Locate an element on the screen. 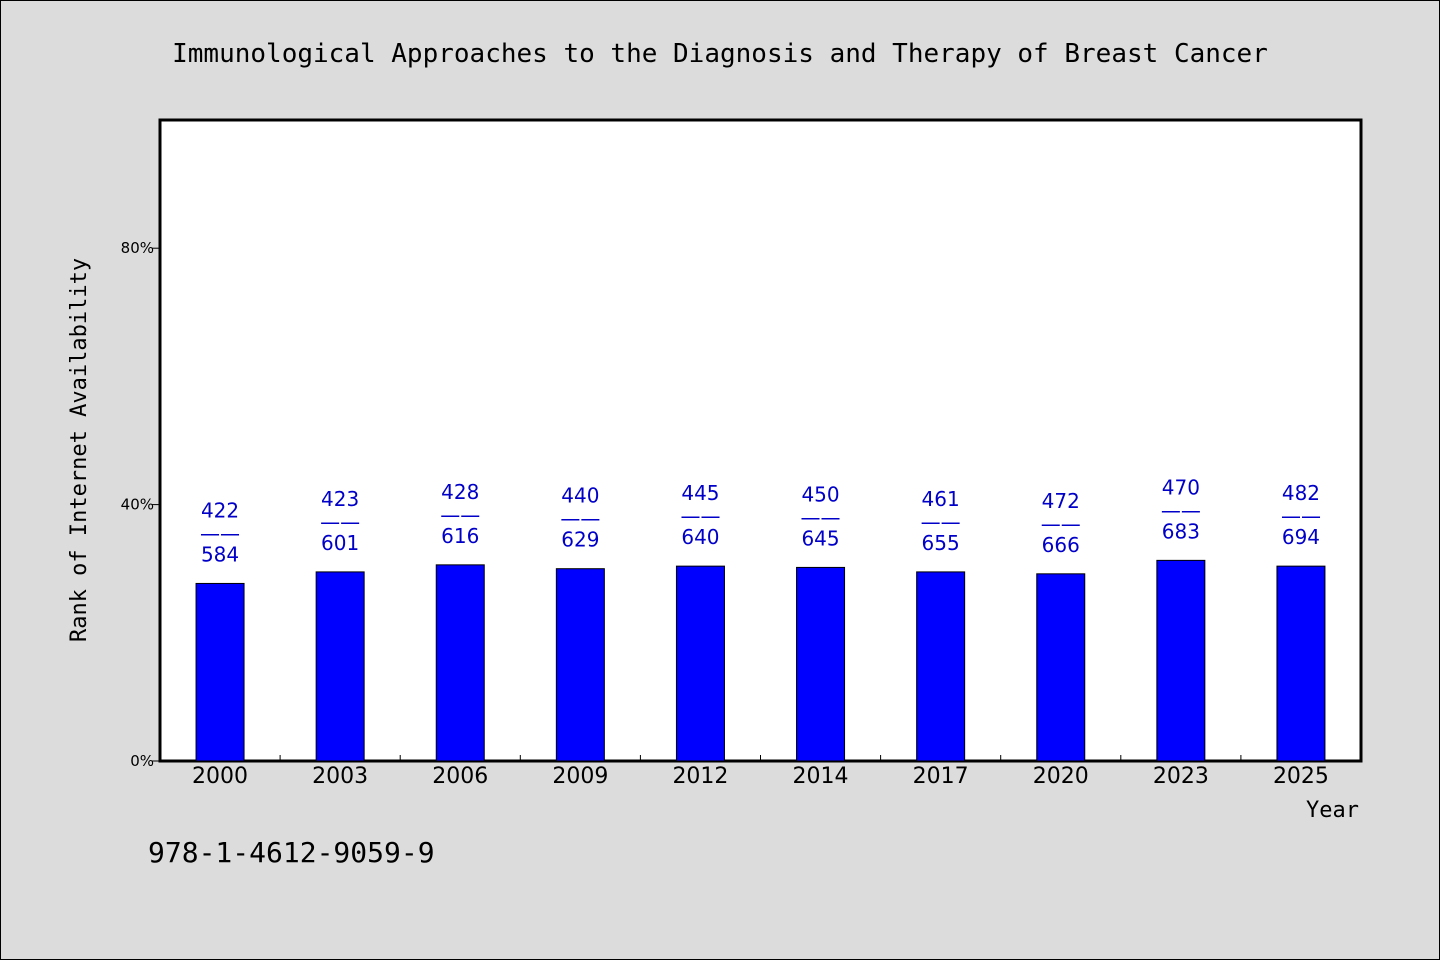  x-tick-label: 2000 is located at coordinates (220, 776).